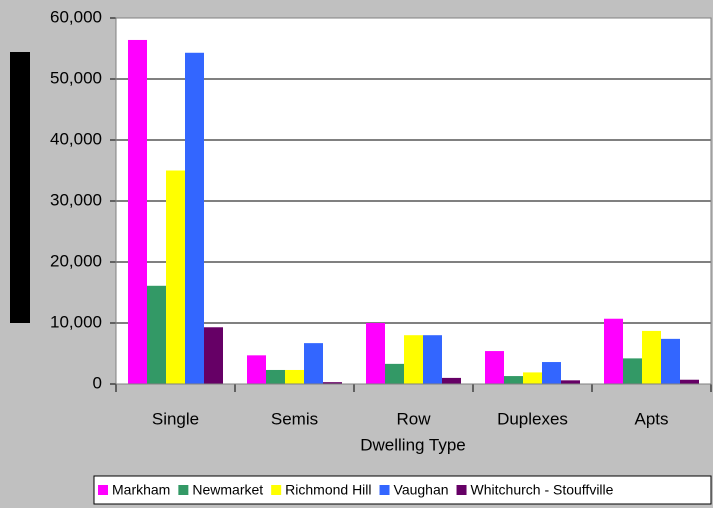  What do you see at coordinates (76, 260) in the screenshot?
I see `y-tick-label: 20,000` at bounding box center [76, 260].